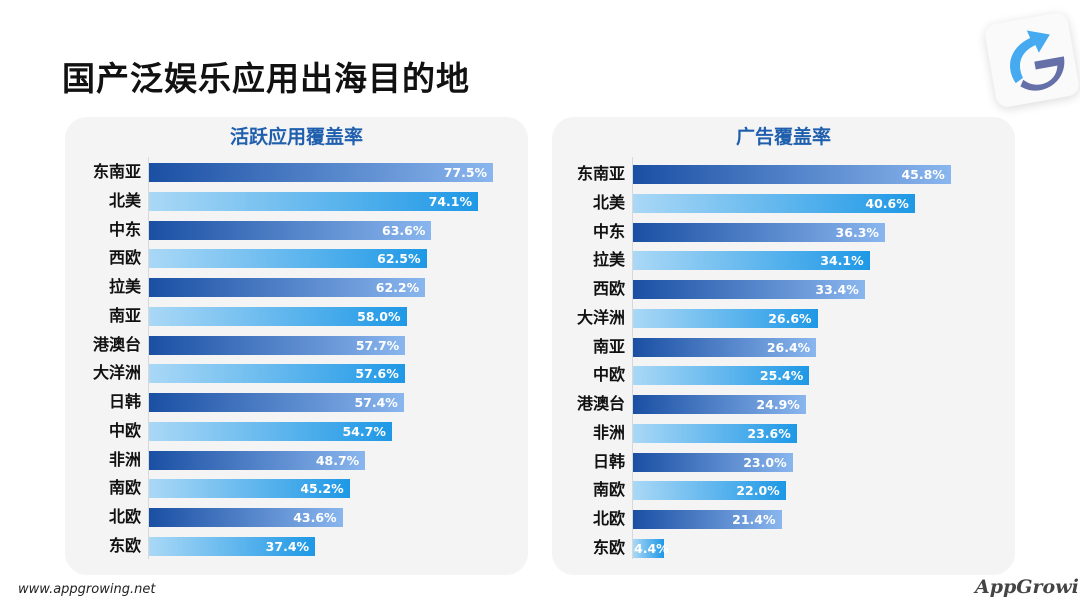  What do you see at coordinates (465, 172) in the screenshot?
I see `data-label: 77.5%` at bounding box center [465, 172].